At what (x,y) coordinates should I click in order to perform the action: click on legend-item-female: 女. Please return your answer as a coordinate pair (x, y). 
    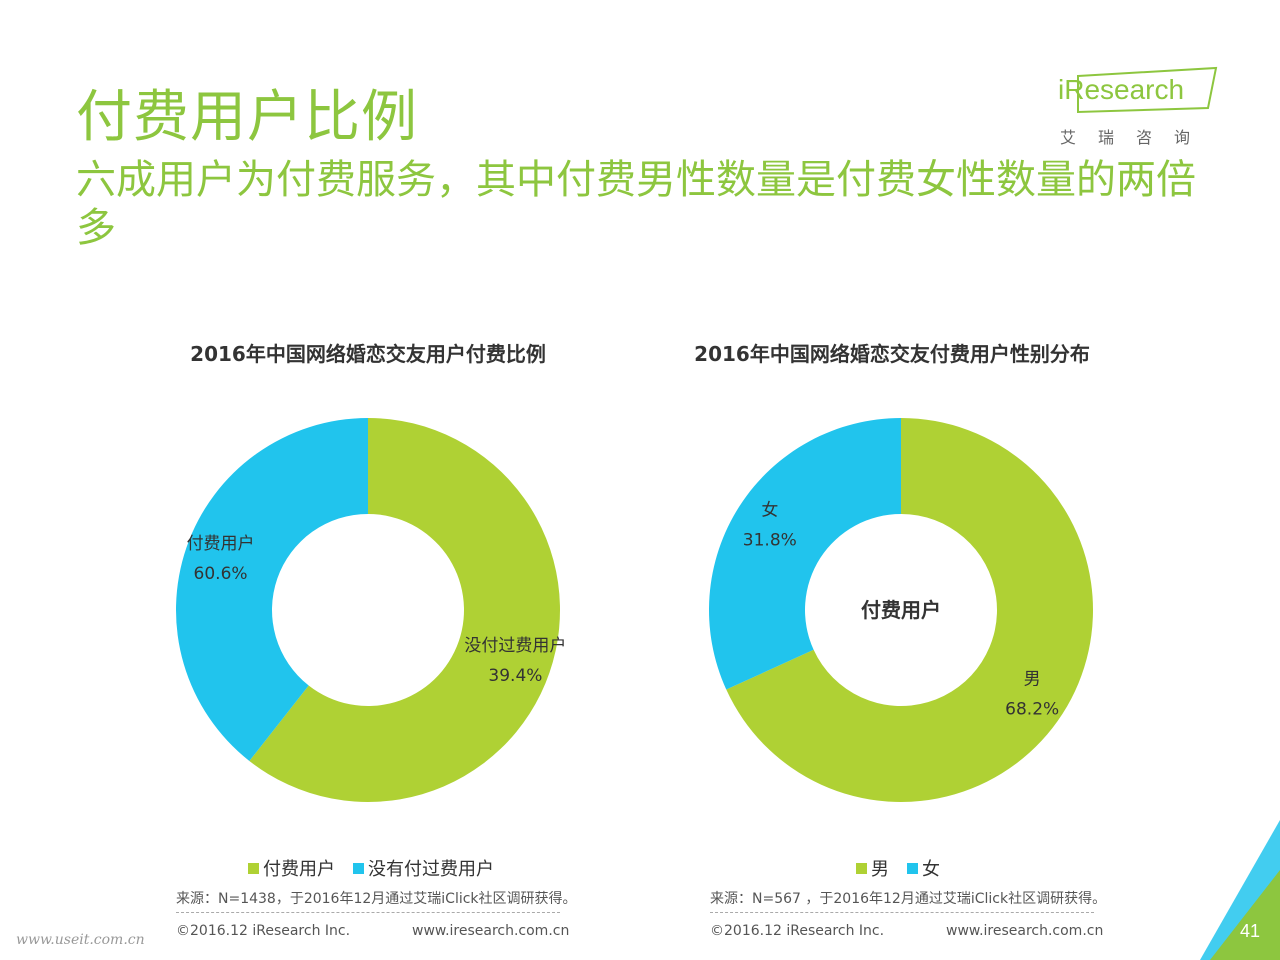
    Looking at the image, I should click on (923, 868).